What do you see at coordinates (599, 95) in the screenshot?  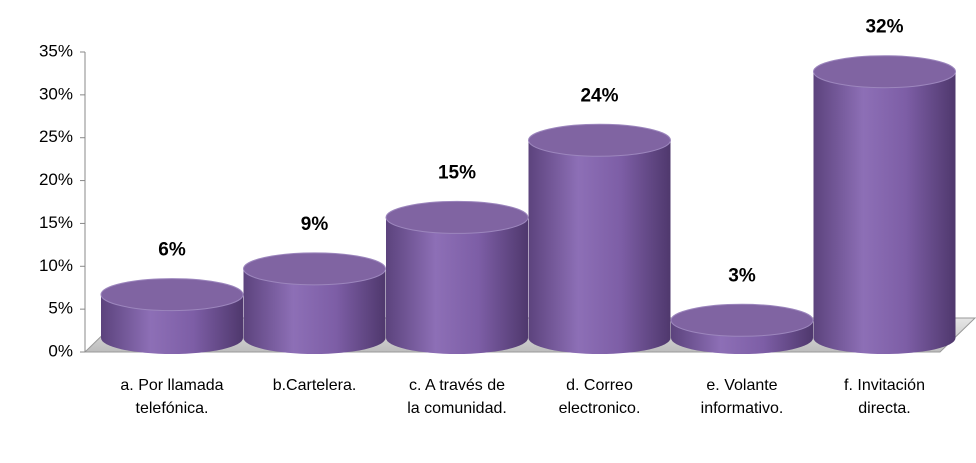 I see `value-label: 24%` at bounding box center [599, 95].